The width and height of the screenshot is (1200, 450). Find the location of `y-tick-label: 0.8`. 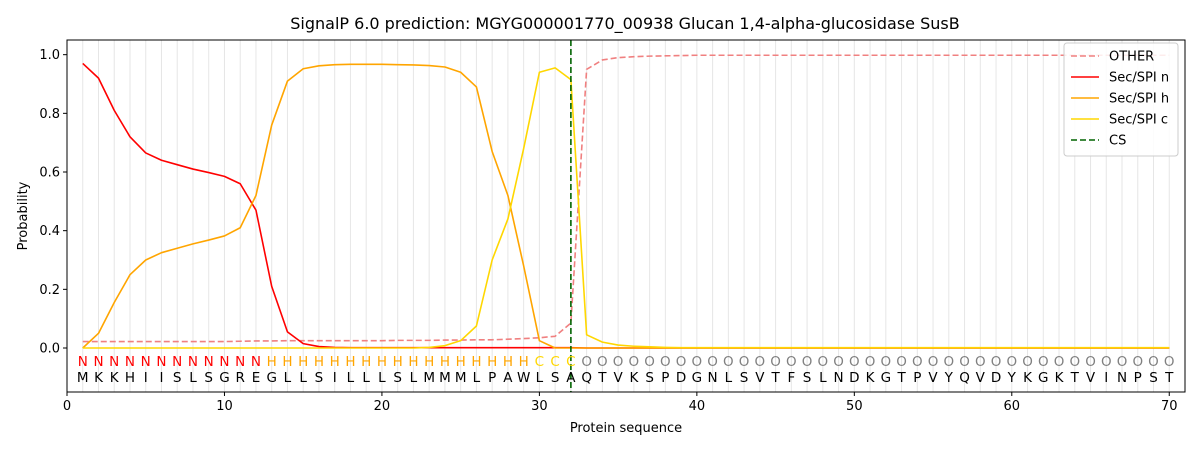

y-tick-label: 0.8 is located at coordinates (49, 114).